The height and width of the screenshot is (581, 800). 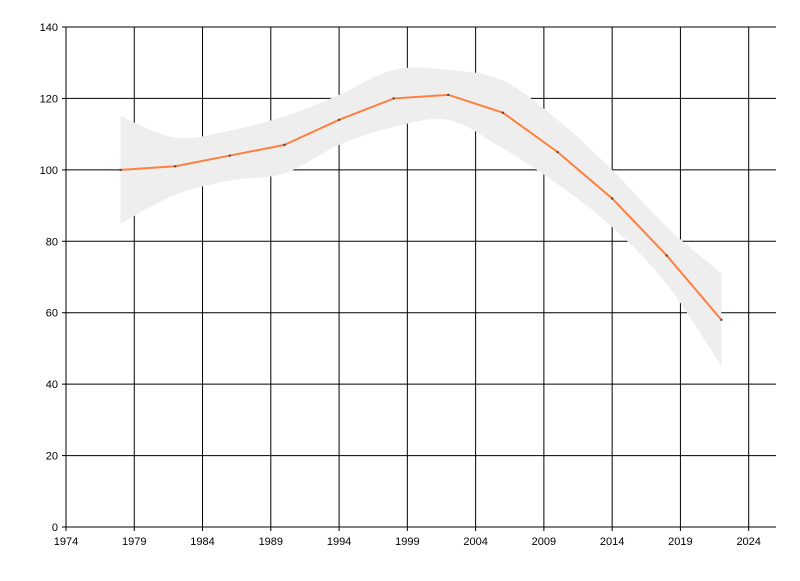 I want to click on x-tick-label: 1989, so click(x=271, y=542).